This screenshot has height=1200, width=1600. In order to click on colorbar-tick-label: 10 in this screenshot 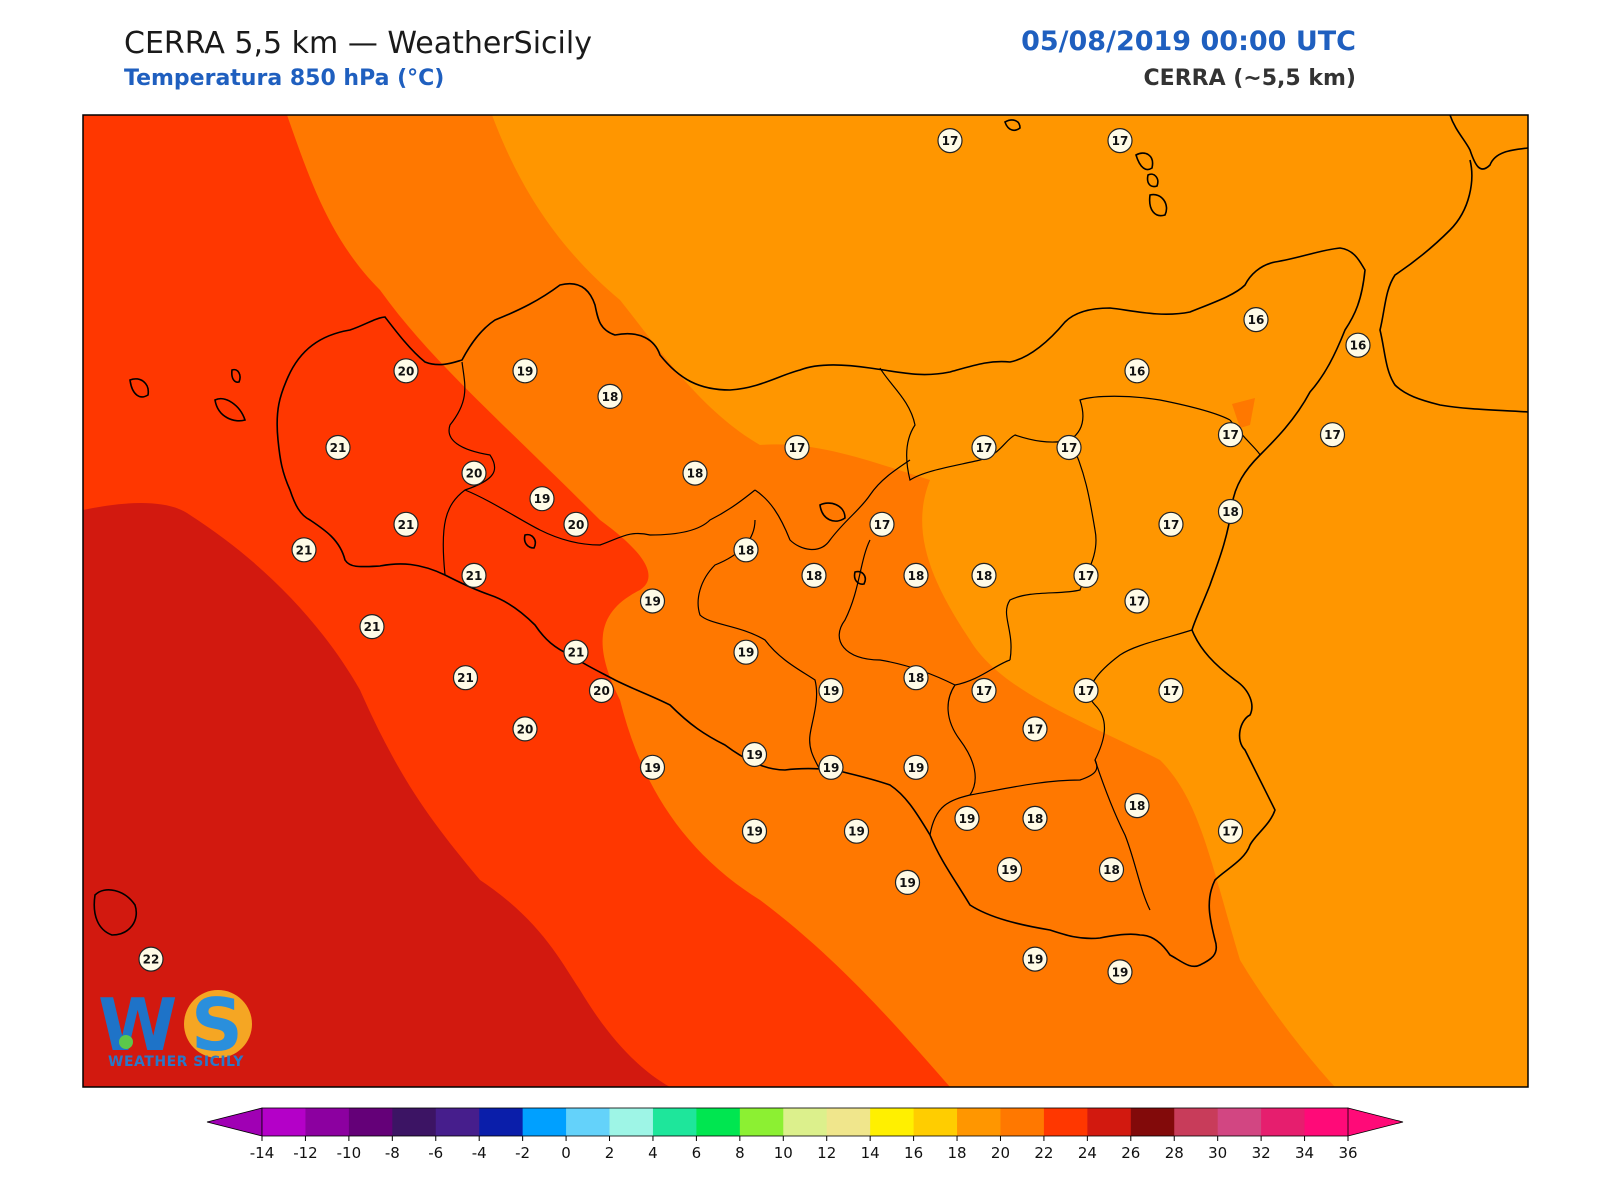, I will do `click(783, 1153)`.